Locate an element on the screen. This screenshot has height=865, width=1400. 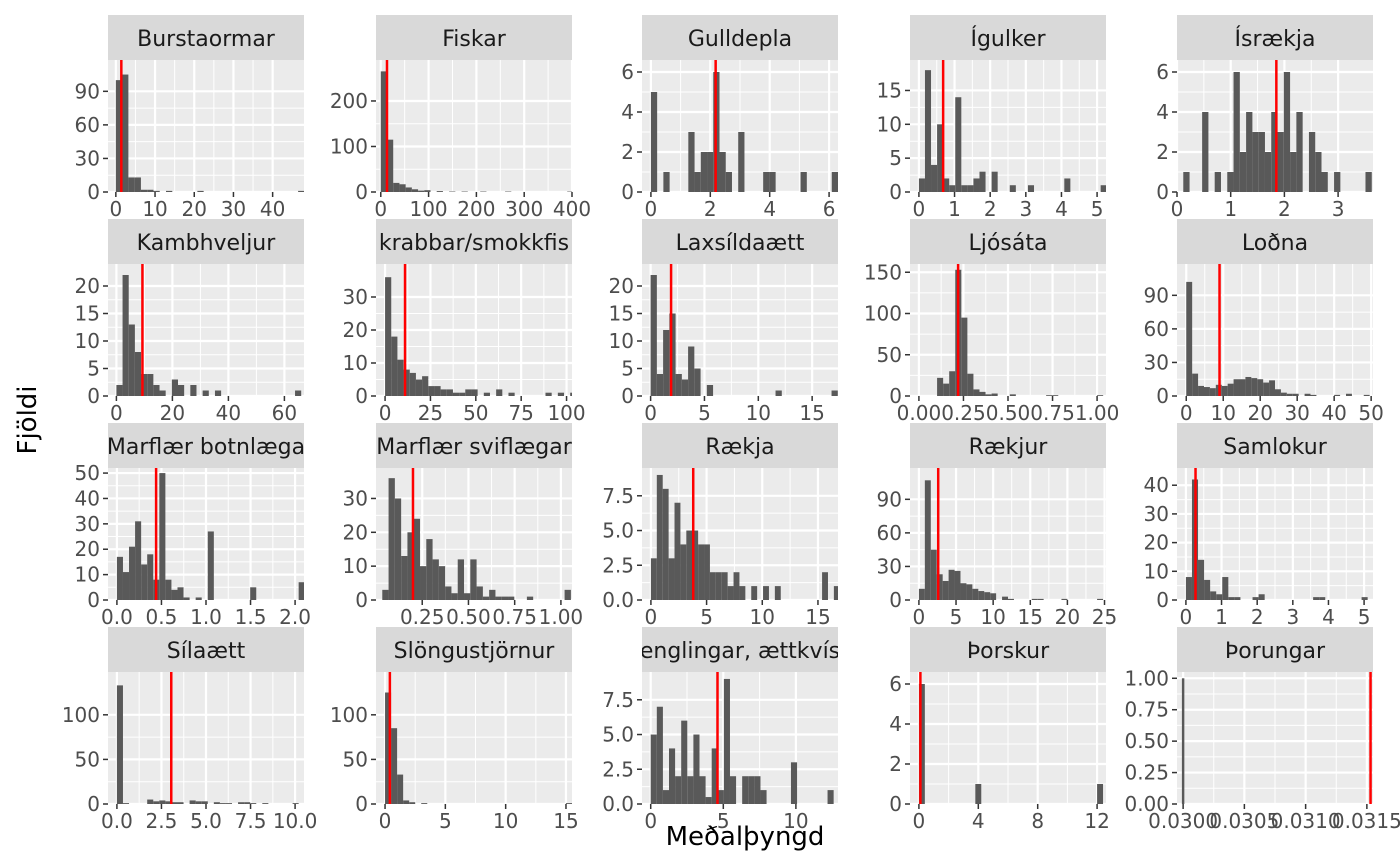
y-tick-label: 6 is located at coordinates (1162, 72).